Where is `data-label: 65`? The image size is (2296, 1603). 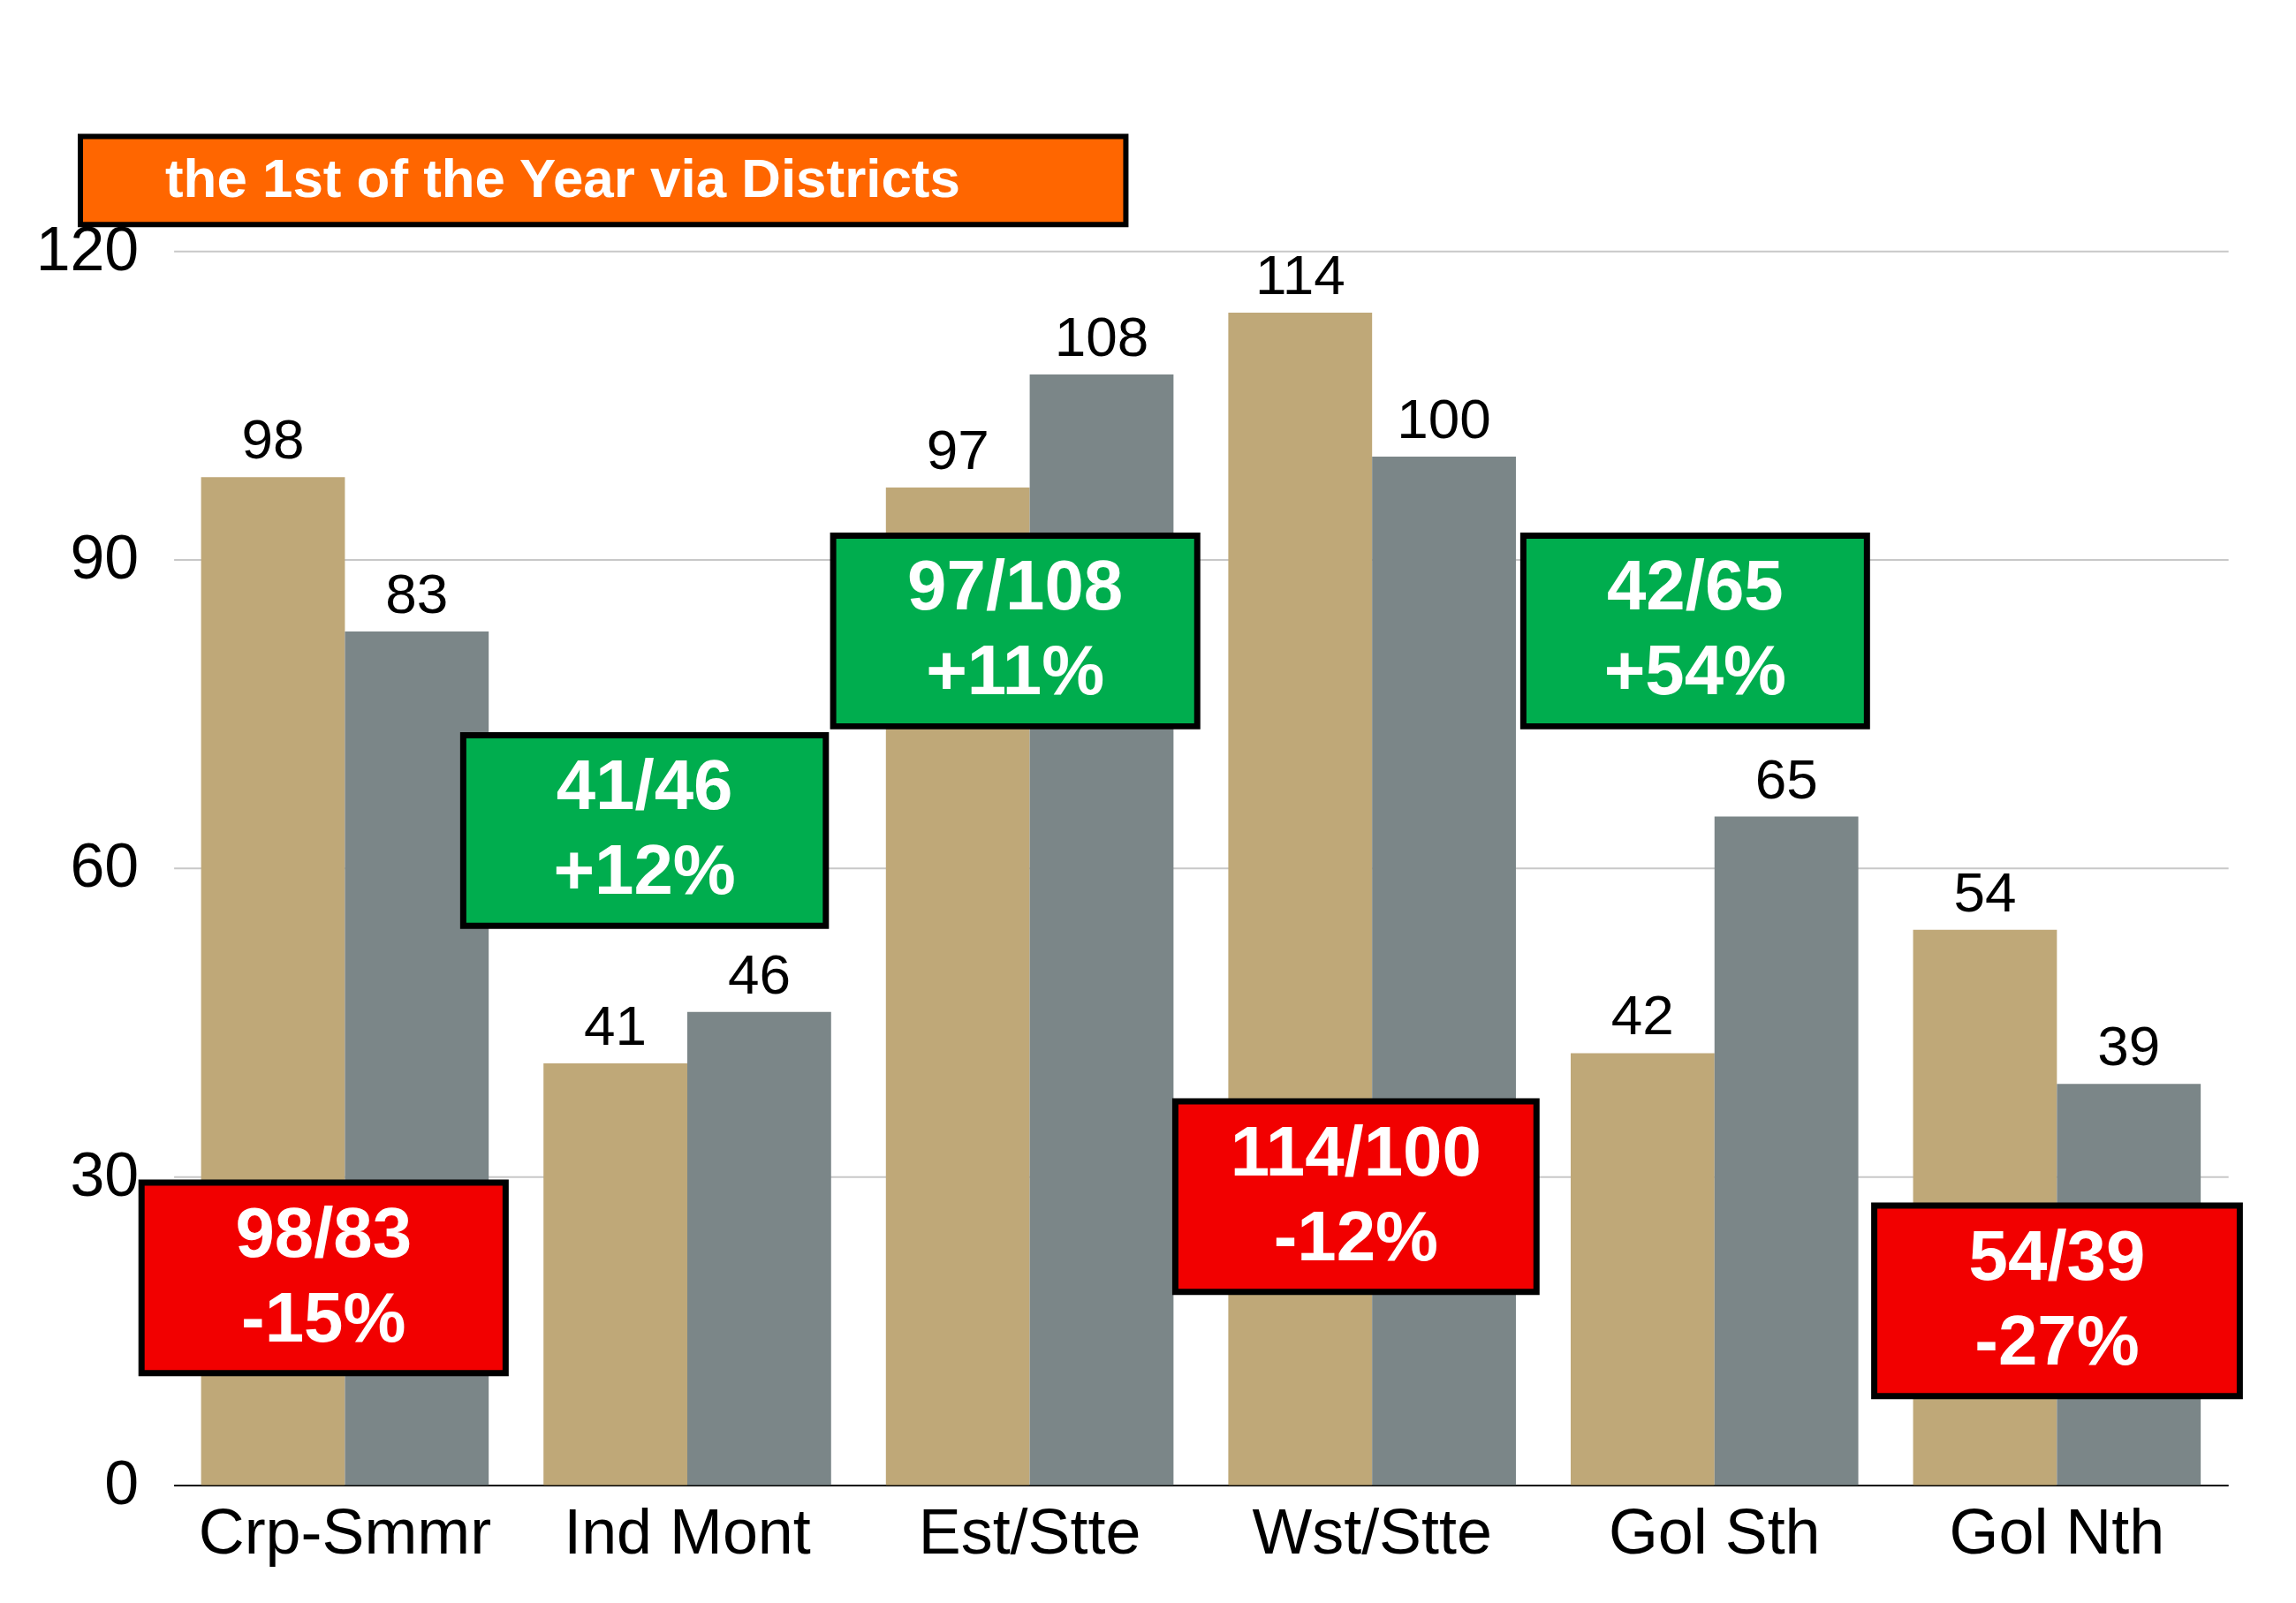
data-label: 65 is located at coordinates (1786, 778).